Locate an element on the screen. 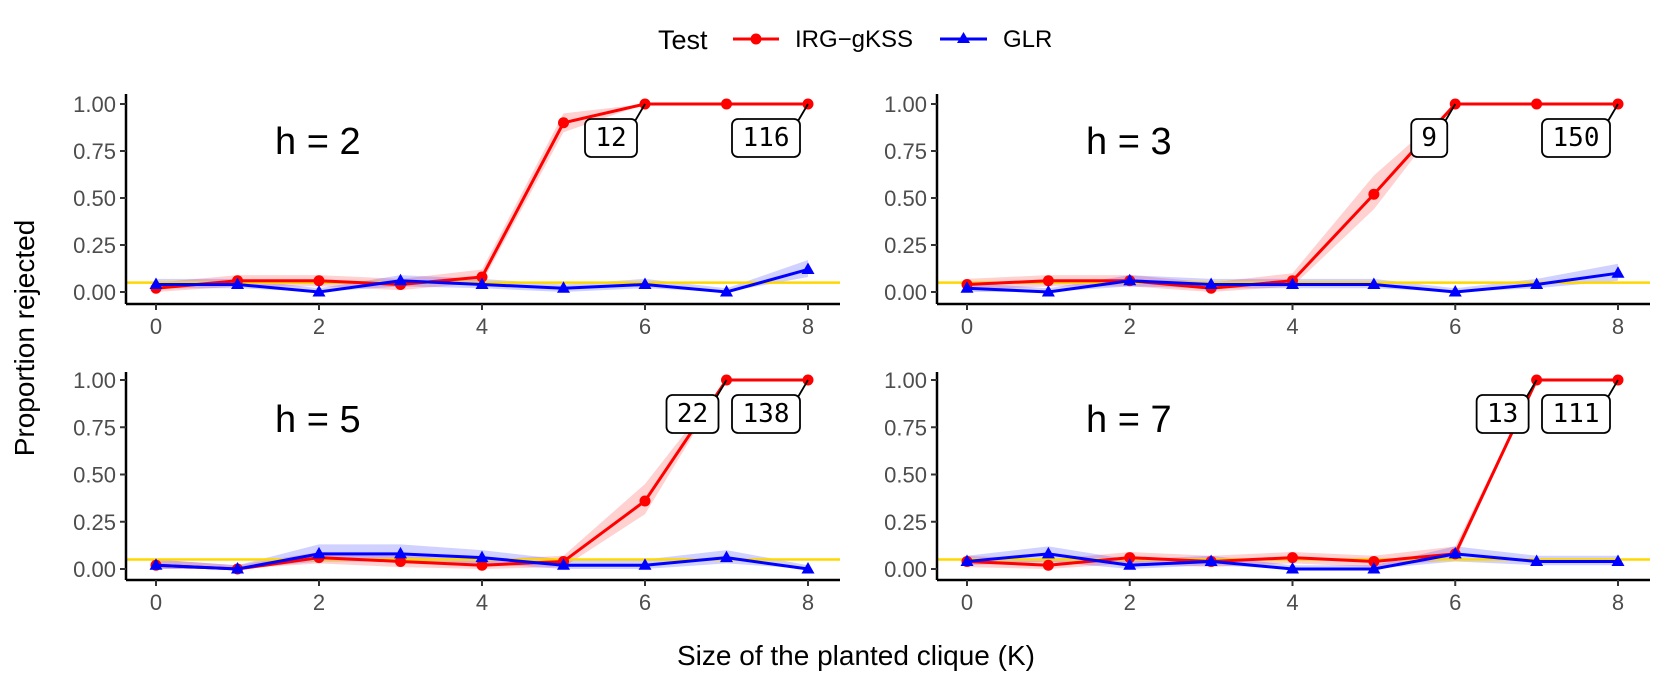 The width and height of the screenshot is (1661, 676). annotation-label: 138 is located at coordinates (770, 406).